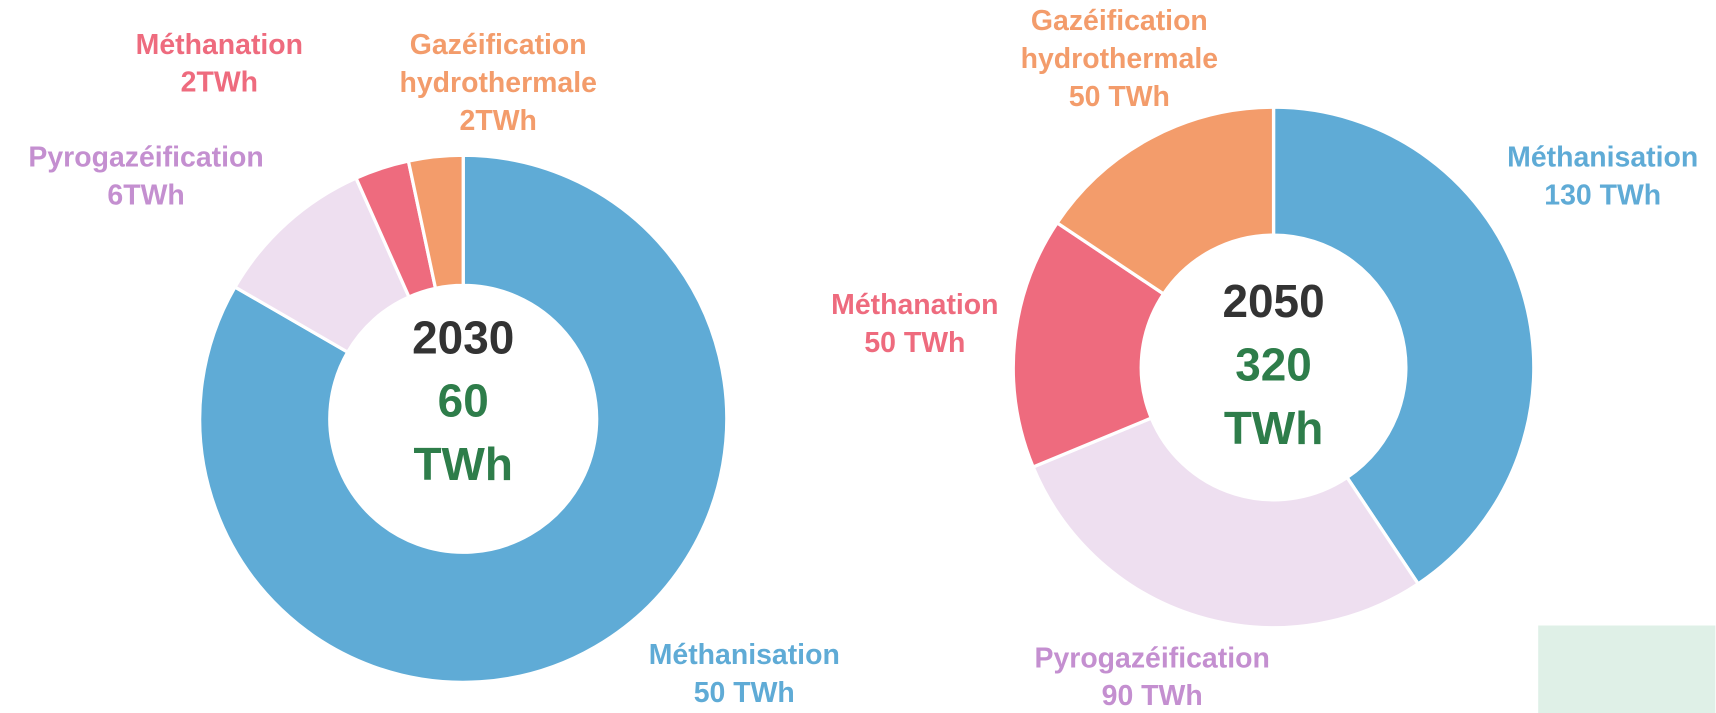 This screenshot has width=1716, height=713. I want to click on center-total: 60, so click(463, 401).